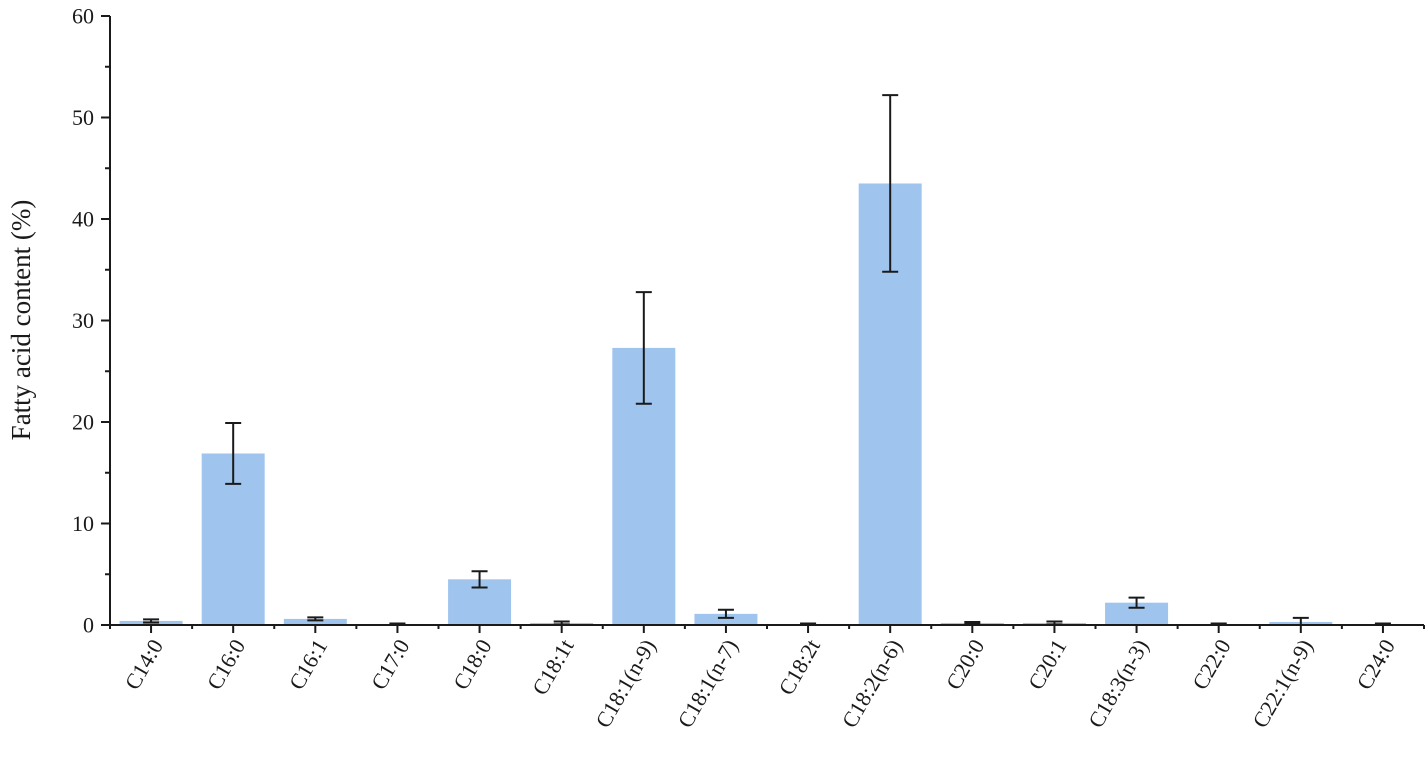 The height and width of the screenshot is (766, 1428). What do you see at coordinates (965, 664) in the screenshot?
I see `x-tick-label: C20:0` at bounding box center [965, 664].